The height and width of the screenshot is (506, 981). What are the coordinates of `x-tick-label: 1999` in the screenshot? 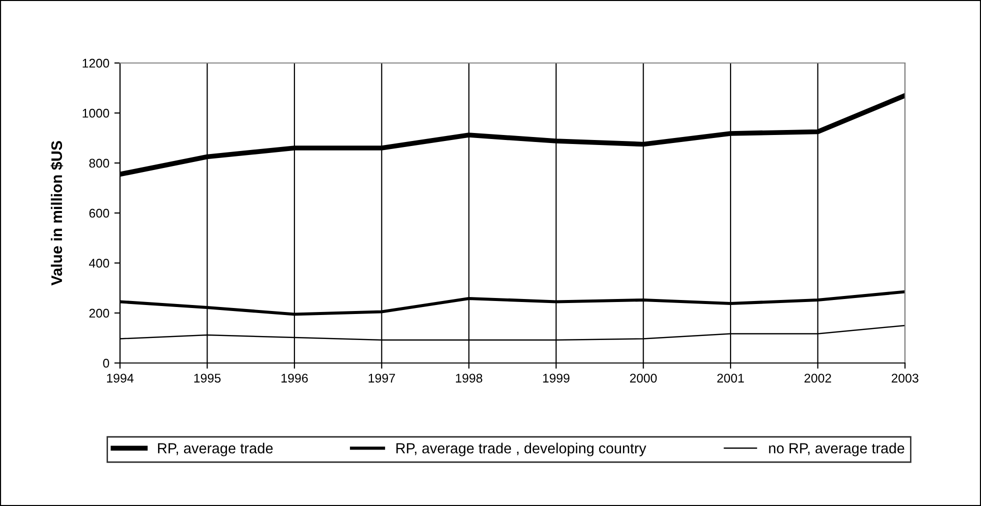 It's located at (556, 378).